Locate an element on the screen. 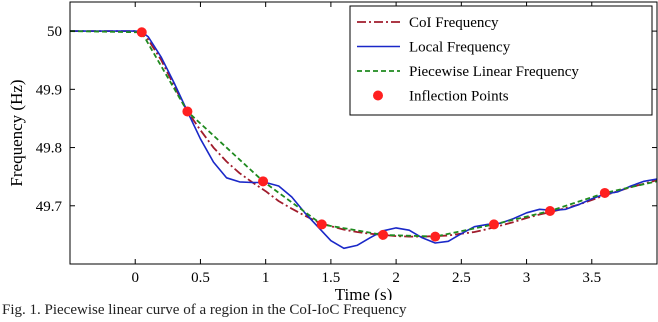  x-tick-label: 2.5 is located at coordinates (461, 278).